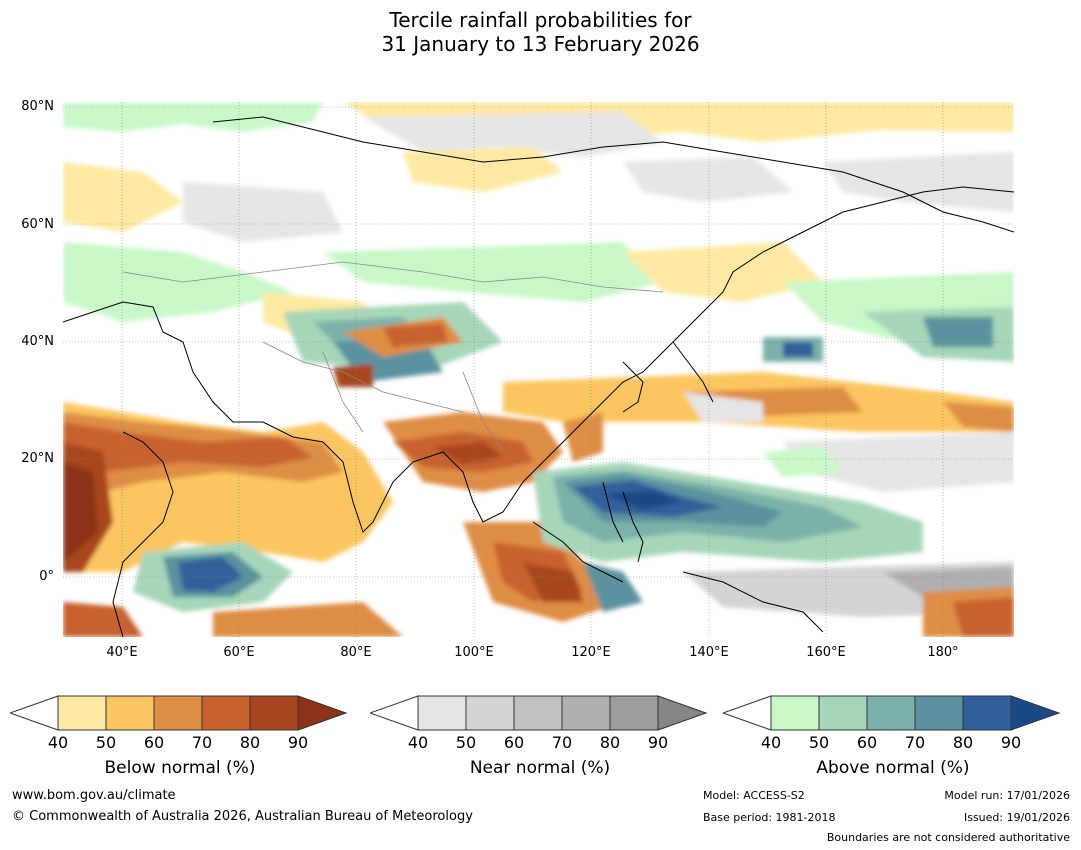  What do you see at coordinates (943, 652) in the screenshot?
I see `lon-label-180: 180°` at bounding box center [943, 652].